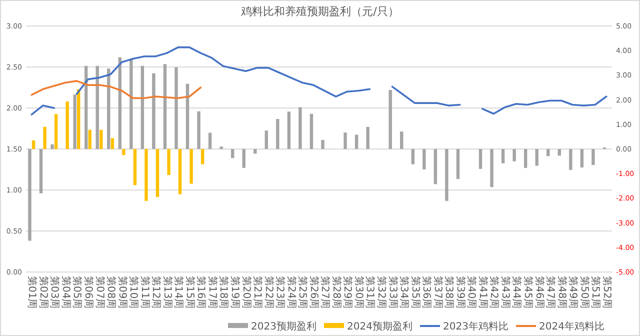 The height and width of the screenshot is (336, 640). Describe the element at coordinates (268, 292) in the screenshot. I see `x-tick-label: 第22周` at that location.